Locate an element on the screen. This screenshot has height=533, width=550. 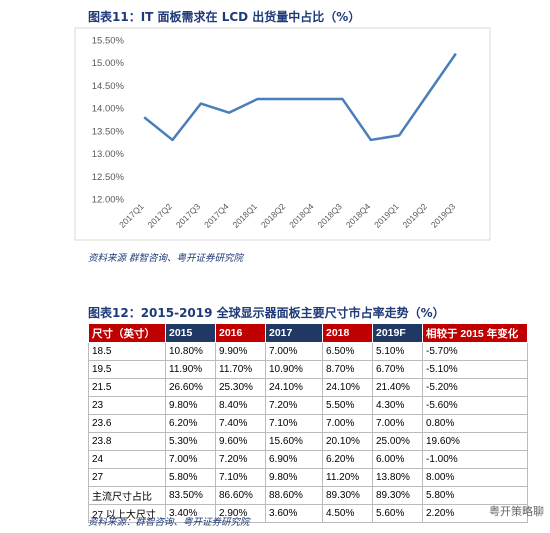
table-cell: 5.30% is located at coordinates (190, 441).